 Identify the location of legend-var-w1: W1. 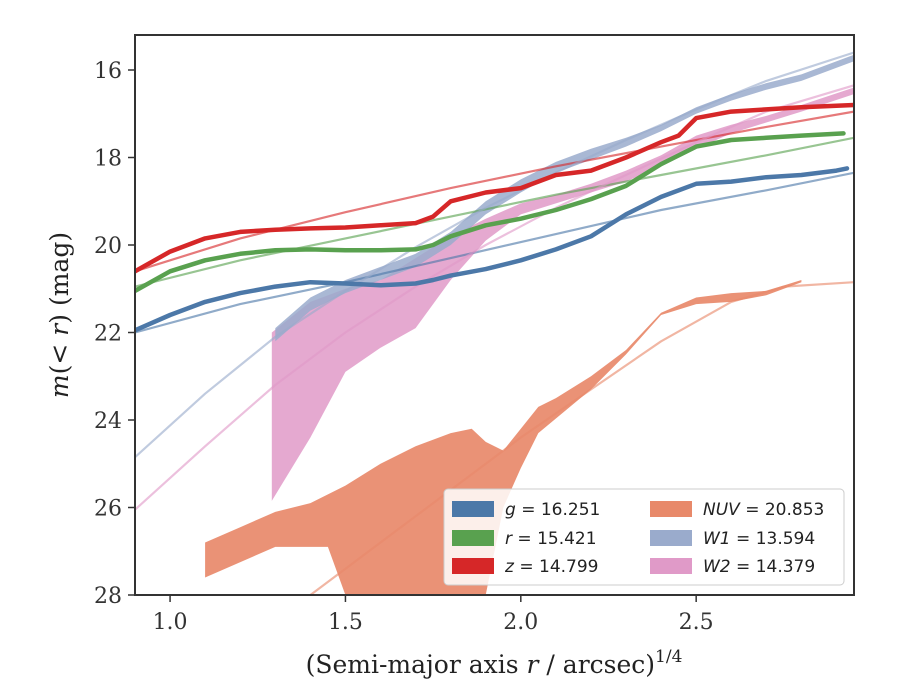
(717, 539).